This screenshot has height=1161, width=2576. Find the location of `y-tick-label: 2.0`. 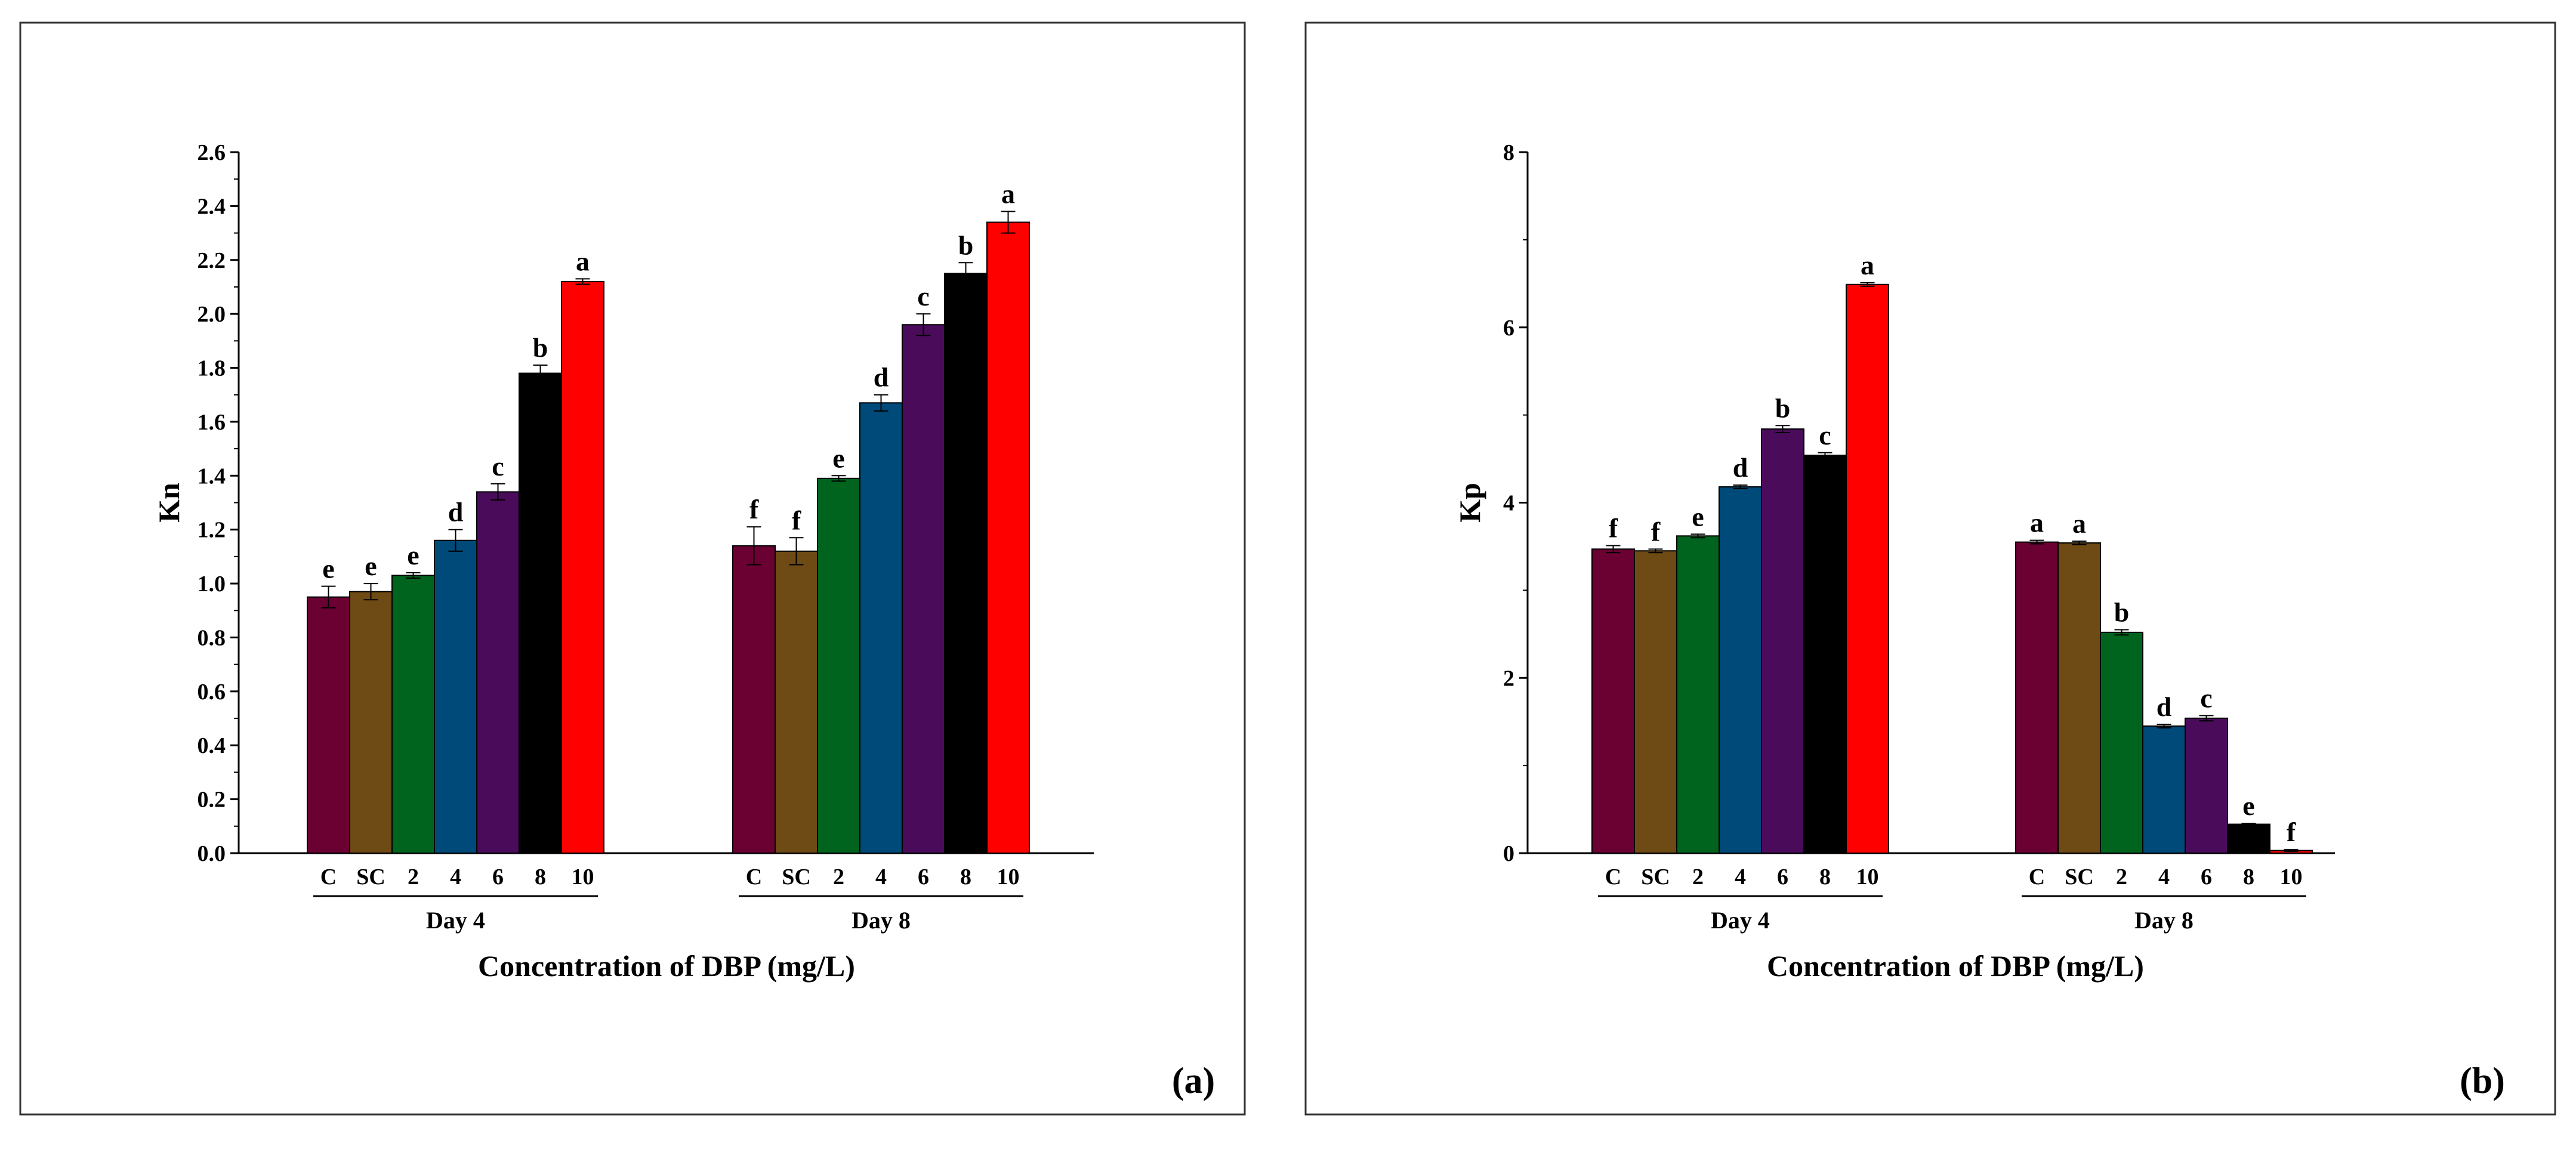

y-tick-label: 2.0 is located at coordinates (212, 315).